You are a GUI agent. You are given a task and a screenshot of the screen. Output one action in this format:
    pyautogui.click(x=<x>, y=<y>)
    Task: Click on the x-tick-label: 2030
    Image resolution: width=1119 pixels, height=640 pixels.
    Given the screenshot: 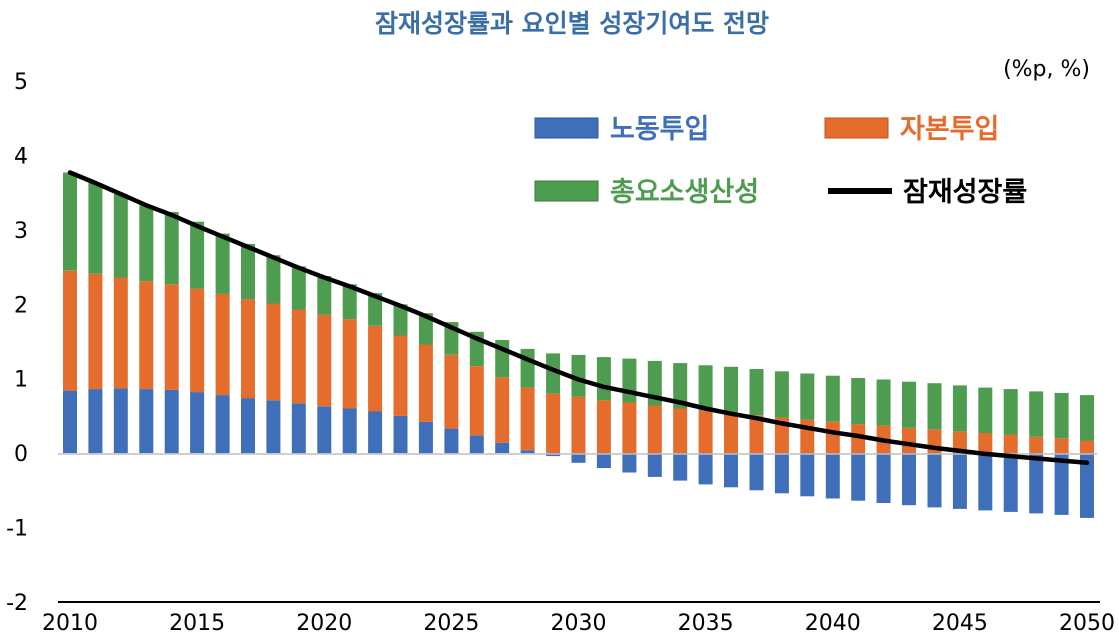 What is the action you would take?
    pyautogui.click(x=579, y=623)
    